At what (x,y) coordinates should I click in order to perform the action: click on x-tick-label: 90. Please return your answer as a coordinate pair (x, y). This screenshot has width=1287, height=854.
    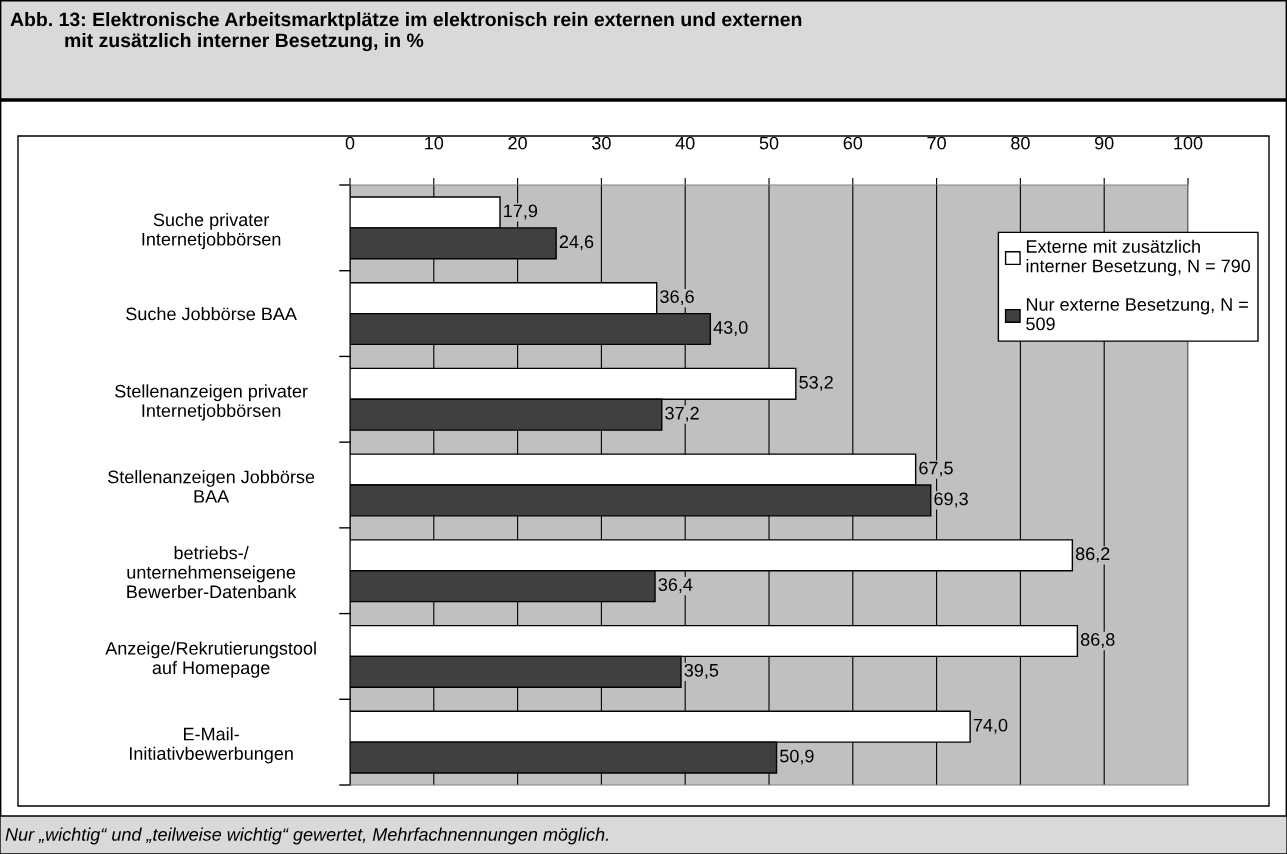
    Looking at the image, I should click on (1104, 143).